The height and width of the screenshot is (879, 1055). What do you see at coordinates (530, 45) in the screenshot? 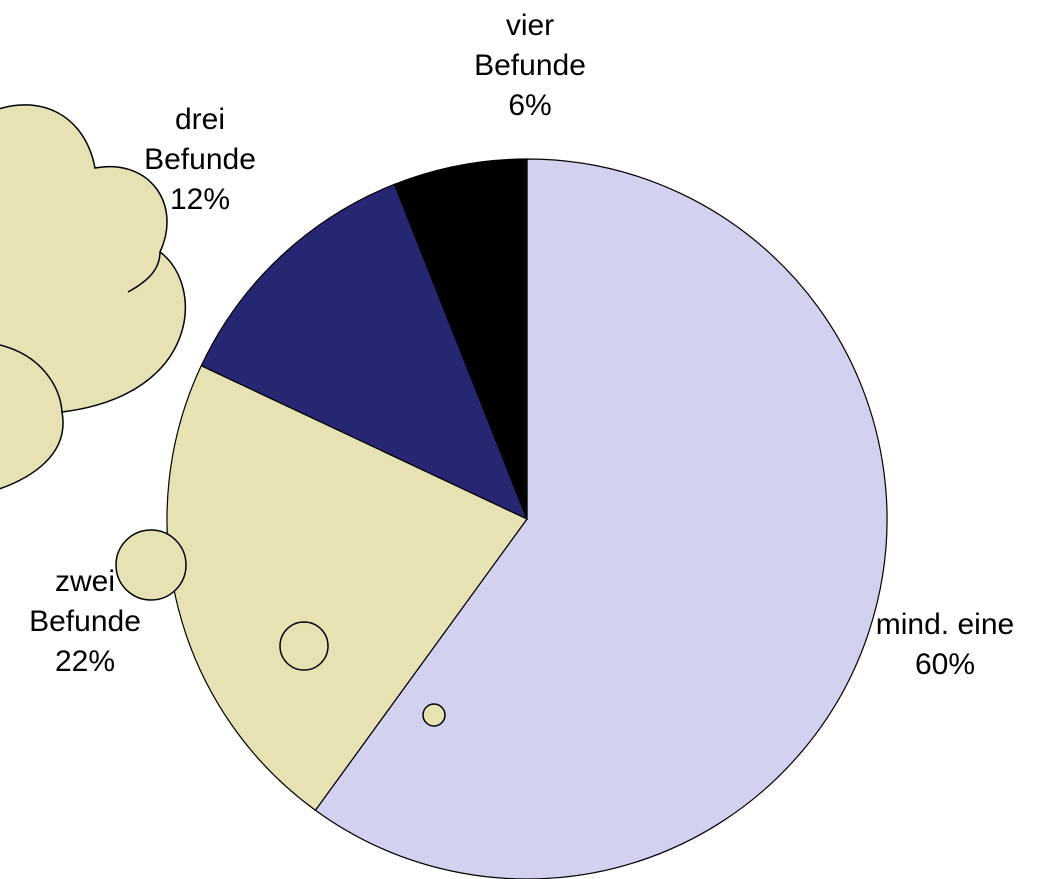
I see `category-label: vier Befunde` at bounding box center [530, 45].